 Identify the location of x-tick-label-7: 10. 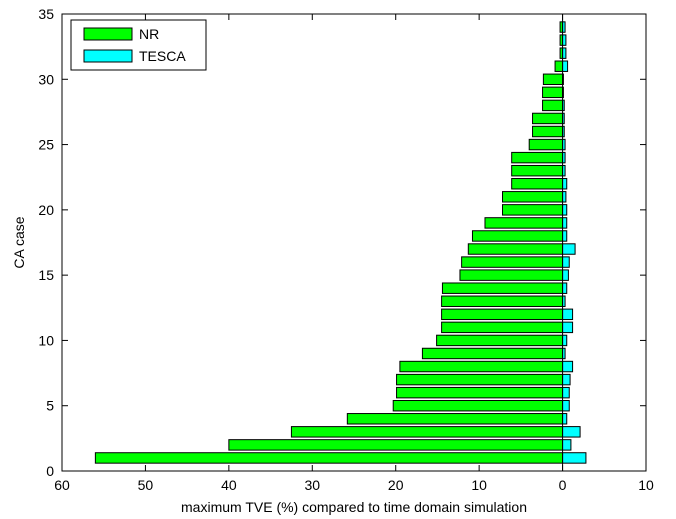
(646, 485).